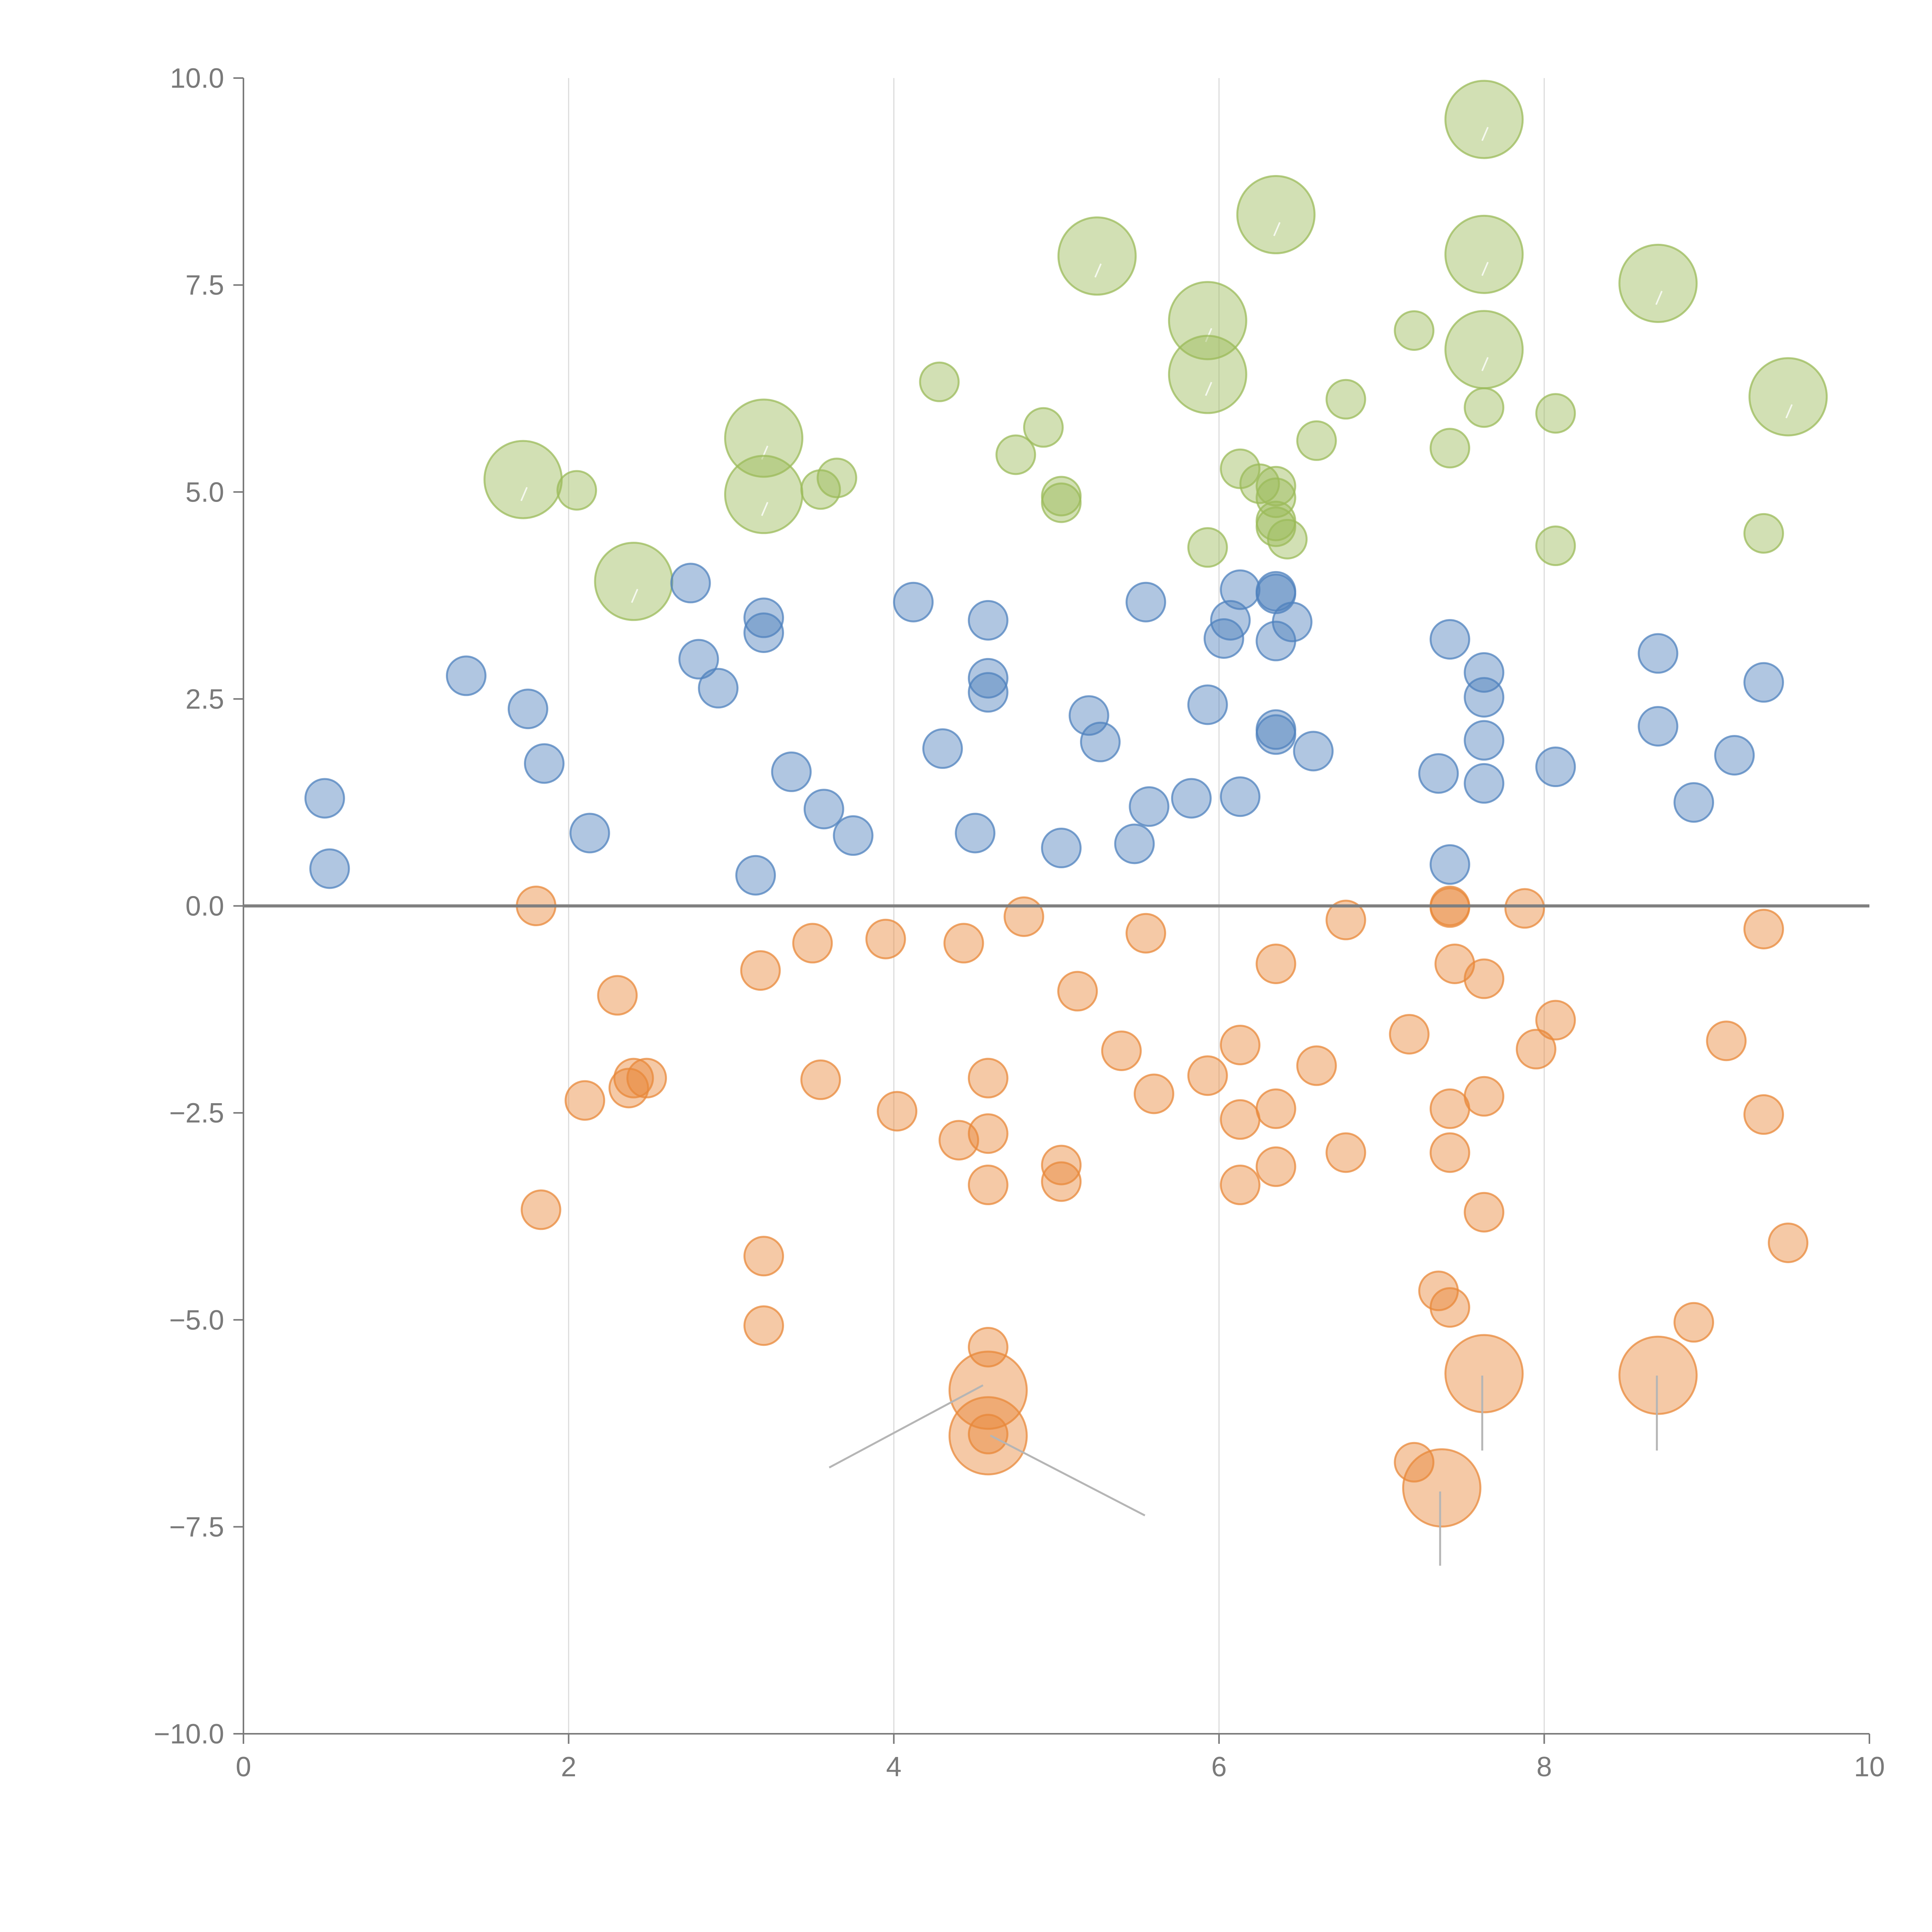 The height and width of the screenshot is (1932, 1932). What do you see at coordinates (205, 285) in the screenshot?
I see `y-tick-label: 7.5` at bounding box center [205, 285].